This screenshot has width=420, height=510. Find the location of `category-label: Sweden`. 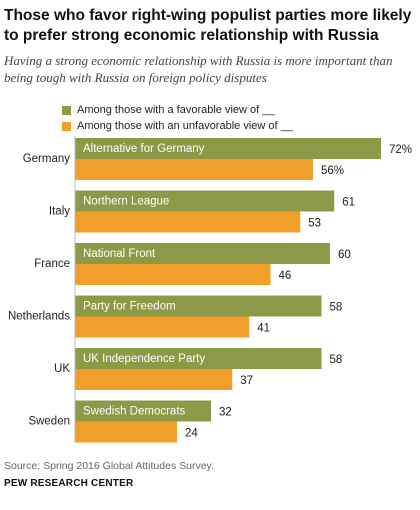

category-label: Sweden is located at coordinates (49, 422).